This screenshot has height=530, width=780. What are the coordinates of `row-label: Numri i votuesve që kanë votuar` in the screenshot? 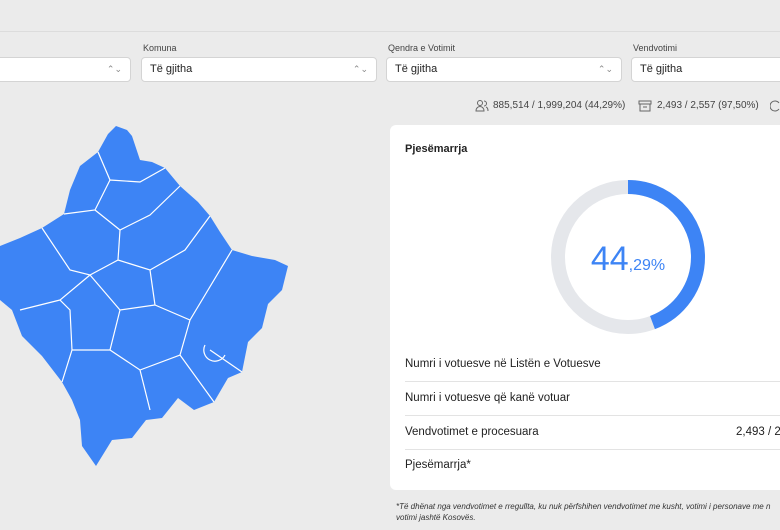 It's located at (487, 398).